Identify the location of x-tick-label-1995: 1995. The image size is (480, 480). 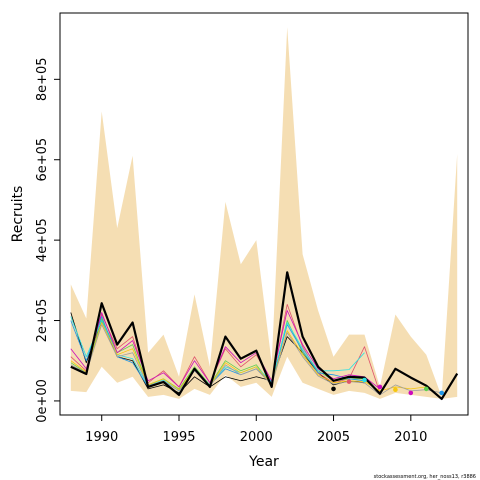
(178, 437).